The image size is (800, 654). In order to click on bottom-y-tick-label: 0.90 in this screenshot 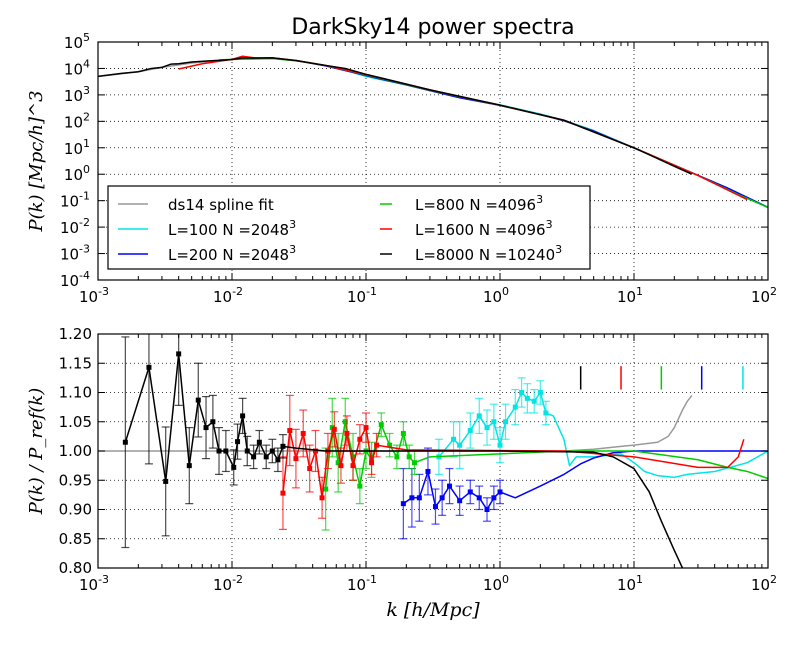, I will do `click(75, 510)`.